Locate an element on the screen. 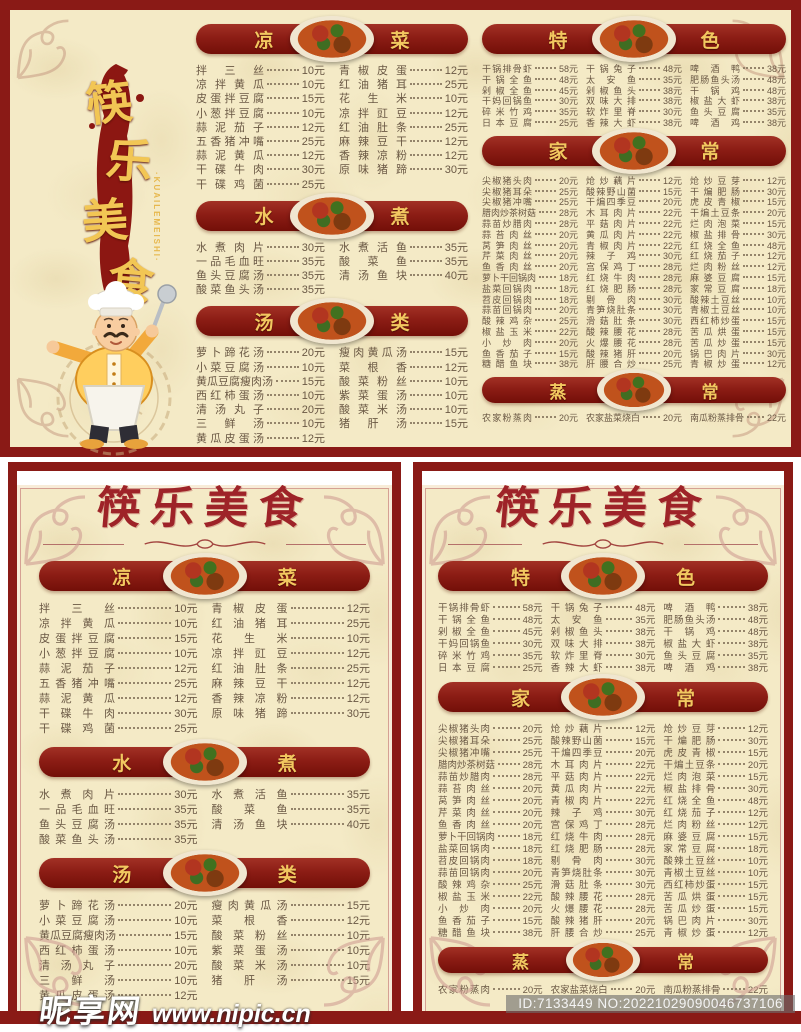  section-header-liangcai: 凉 菜 is located at coordinates (332, 39).